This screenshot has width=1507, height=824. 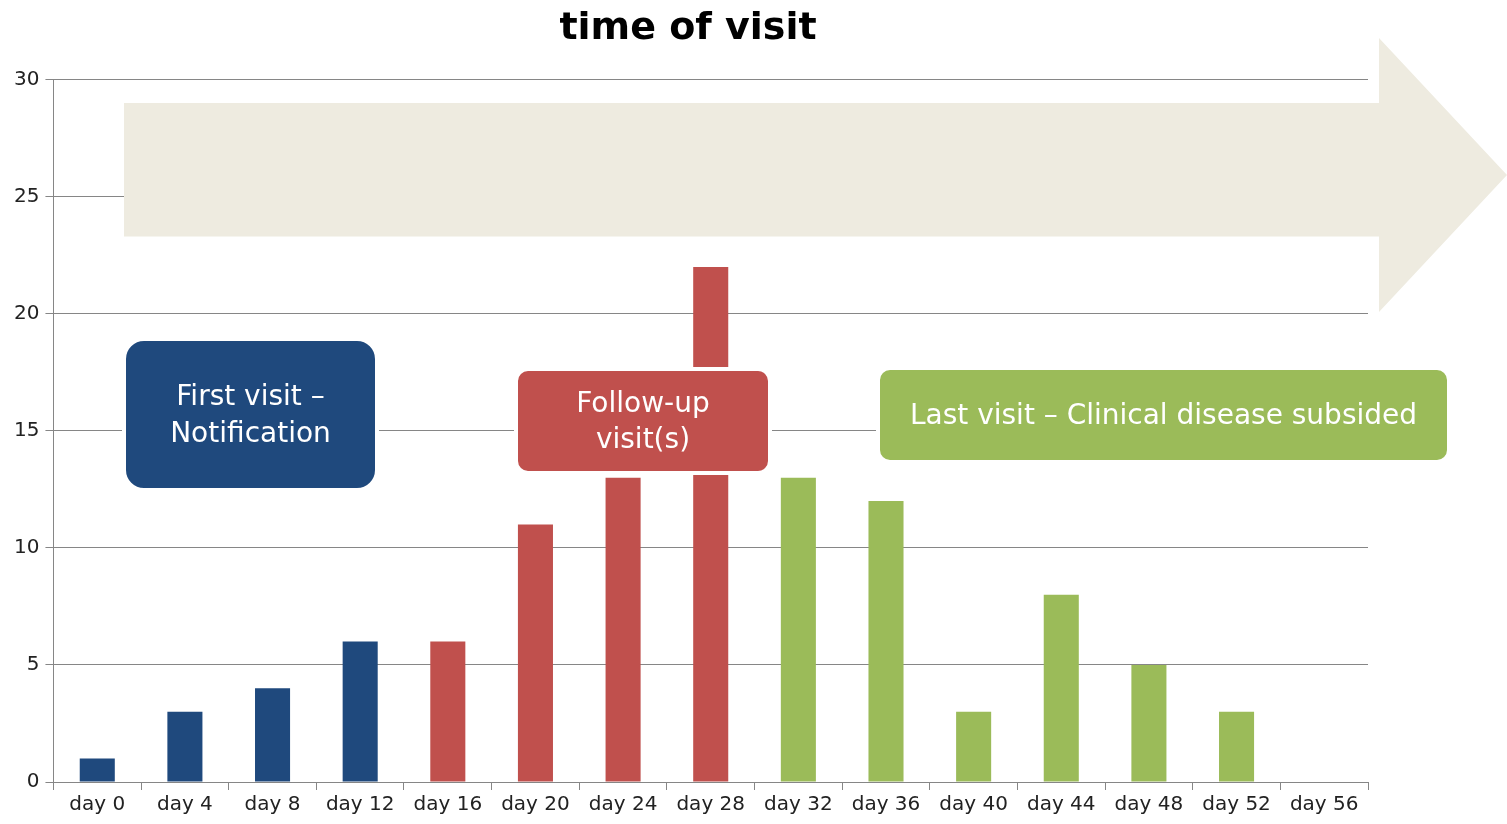 I want to click on y-tick-label: 10, so click(x=27, y=546).